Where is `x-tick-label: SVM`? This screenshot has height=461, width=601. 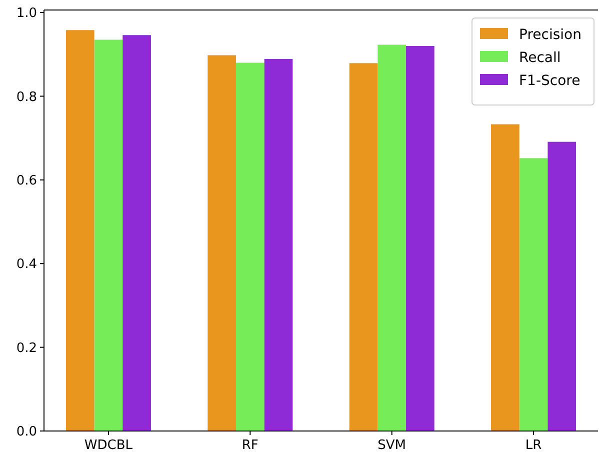
x-tick-label: SVM is located at coordinates (392, 445).